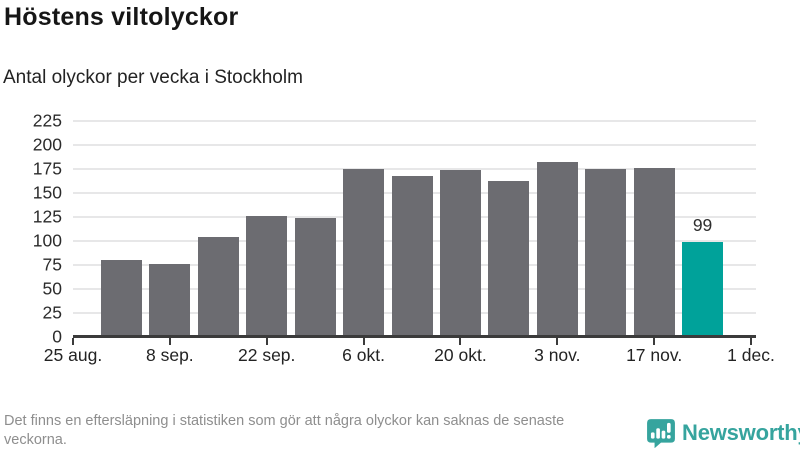 This screenshot has width=800, height=450. I want to click on page-title: Höstens viltolyckor, so click(121, 17).